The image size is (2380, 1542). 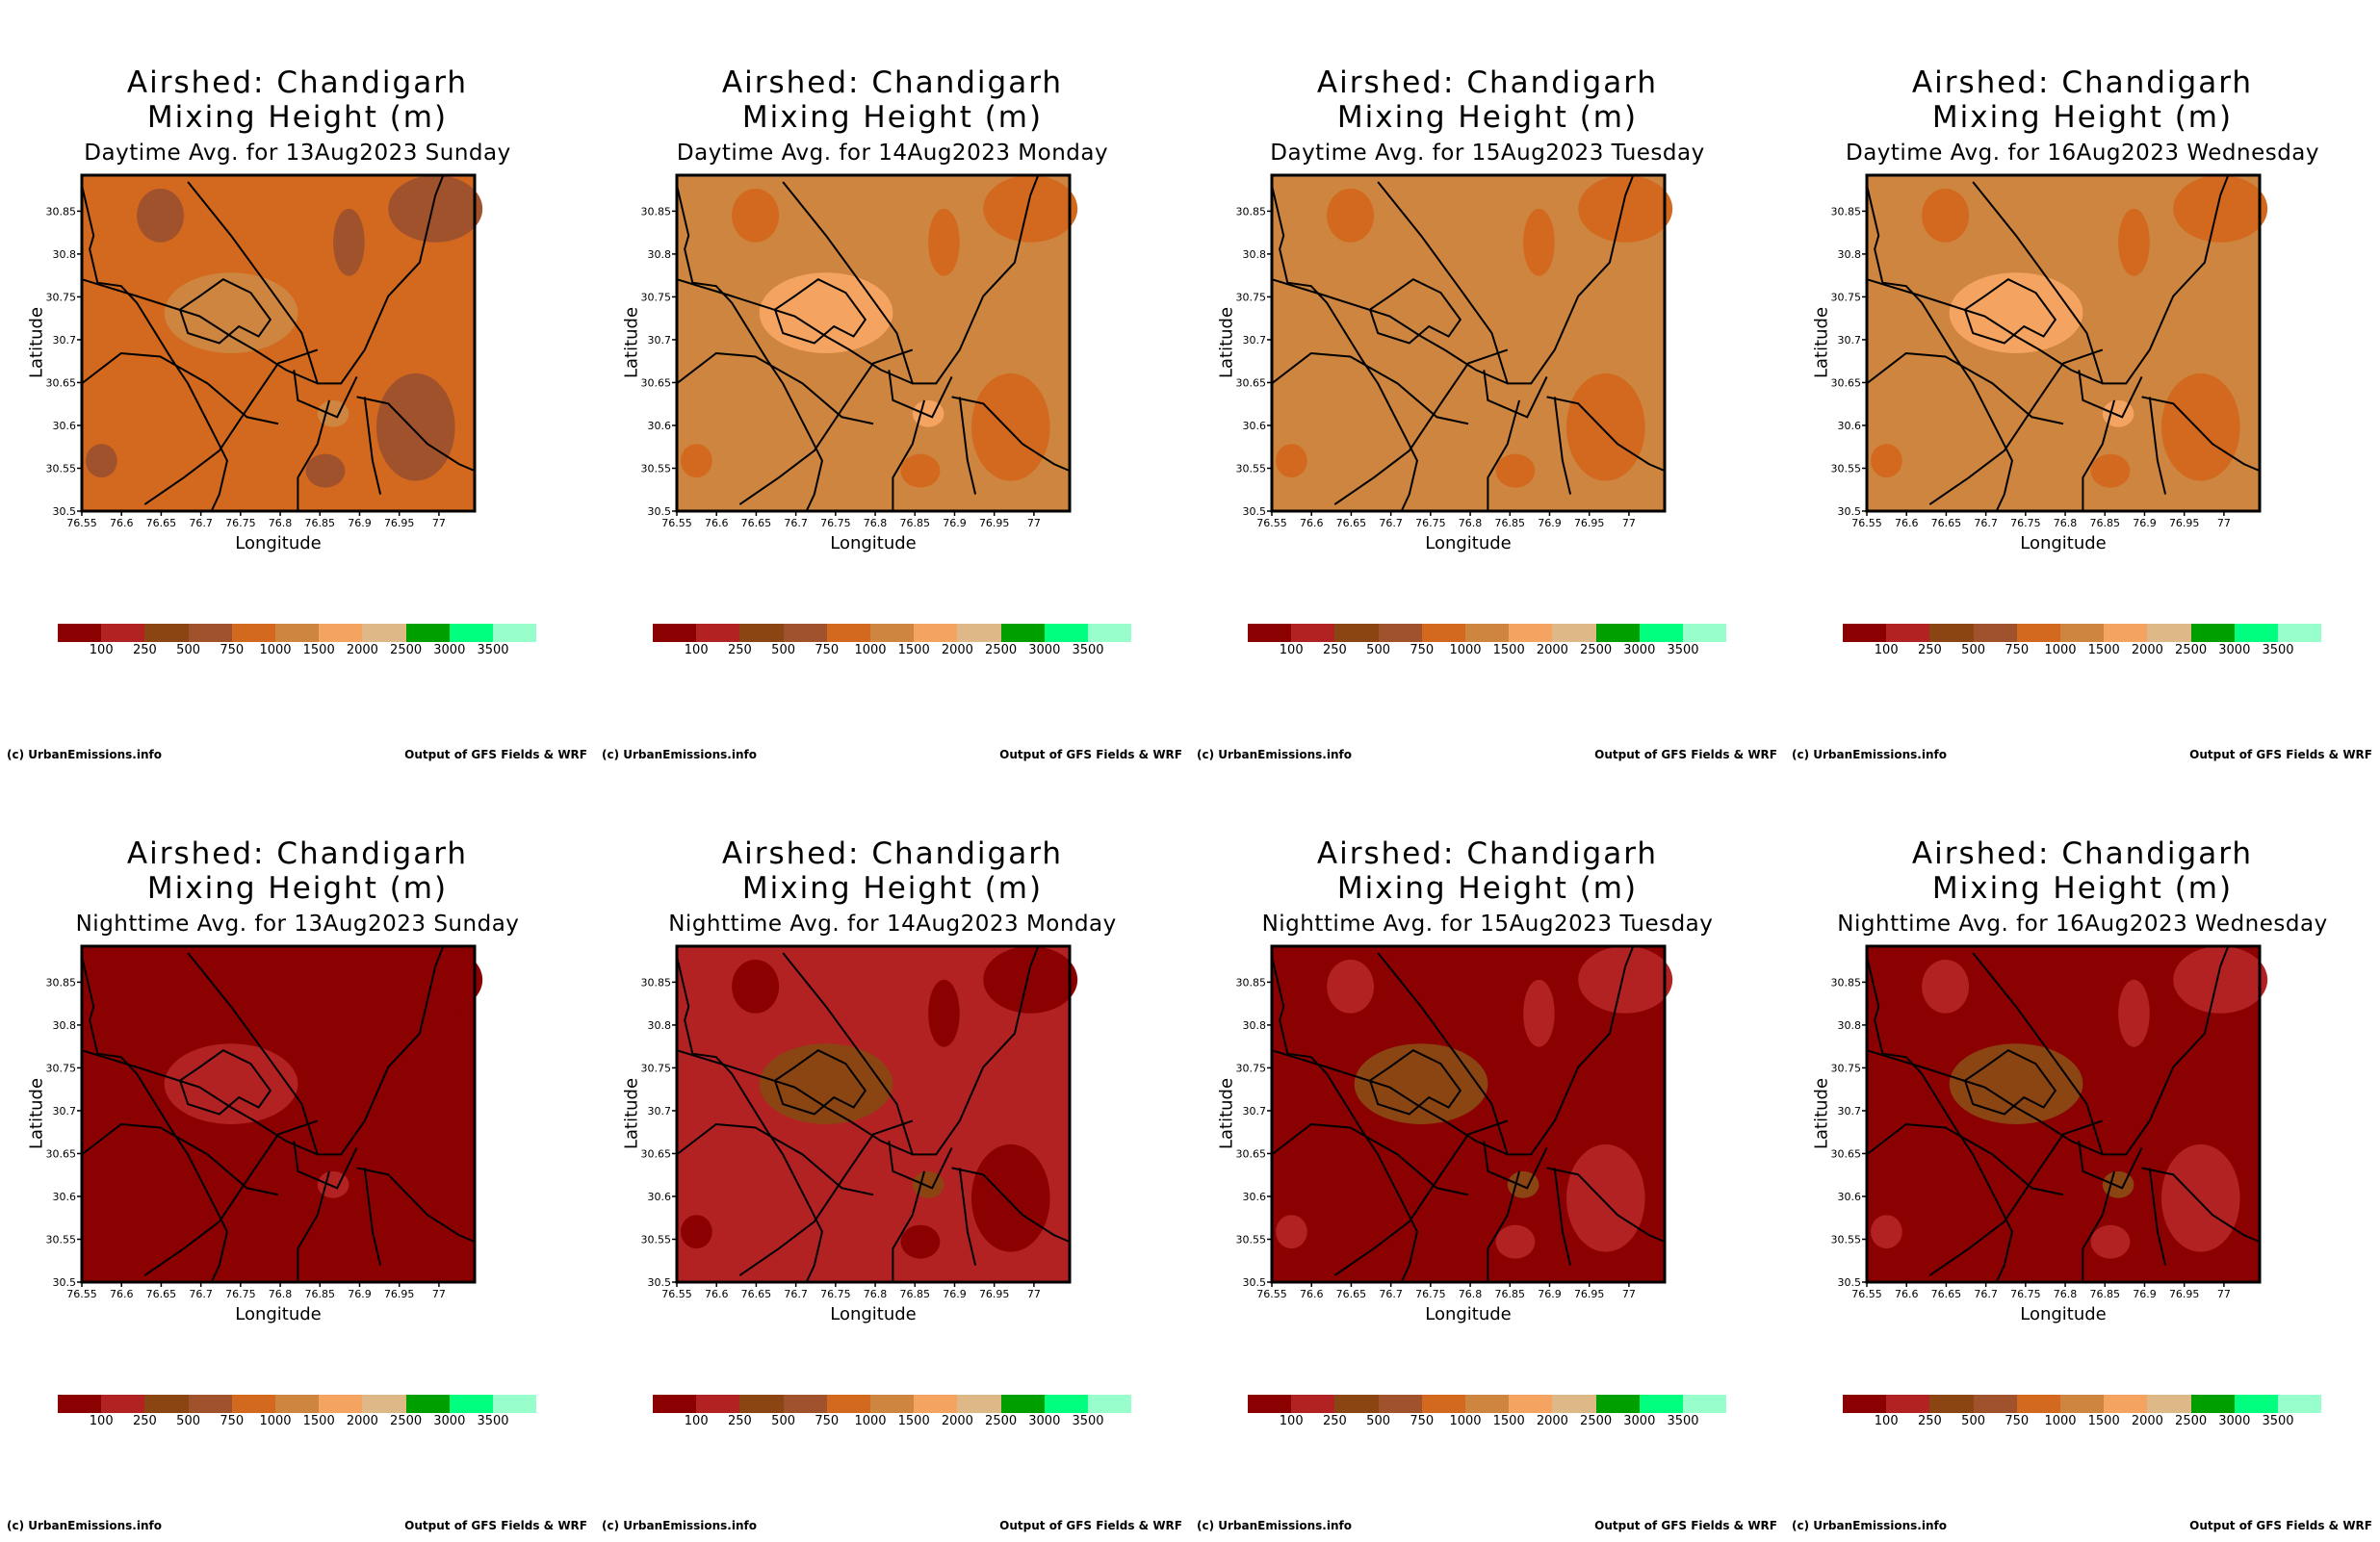 What do you see at coordinates (1847, 211) in the screenshot?
I see `y-tick-label: 30.85` at bounding box center [1847, 211].